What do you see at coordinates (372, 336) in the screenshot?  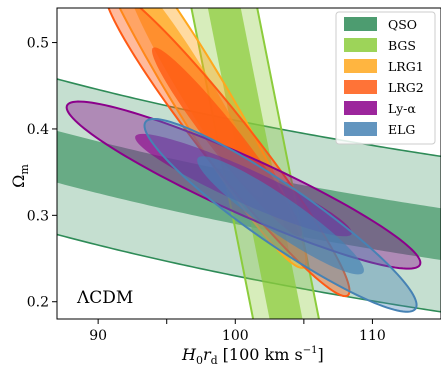 I see `x-tick-label-110: 110` at bounding box center [372, 336].